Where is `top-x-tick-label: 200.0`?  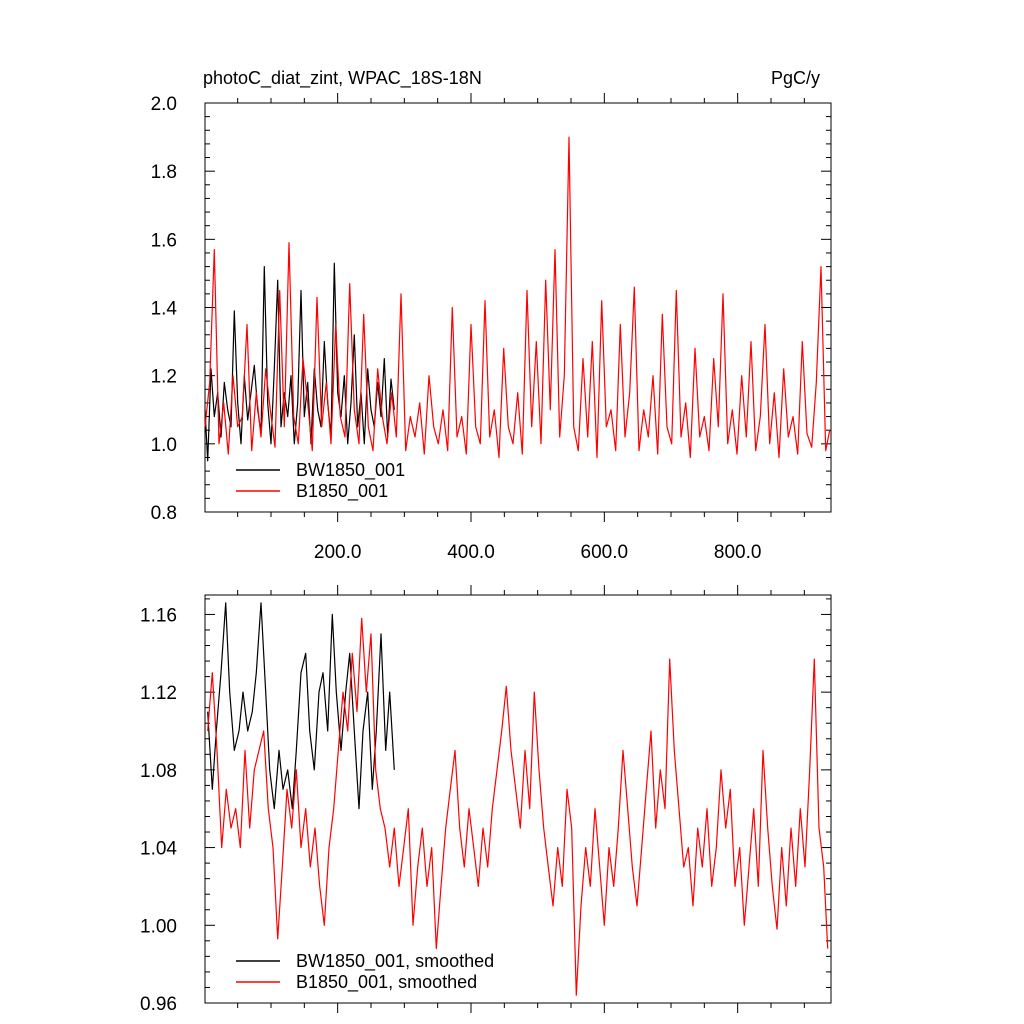
top-x-tick-label: 200.0 is located at coordinates (338, 552).